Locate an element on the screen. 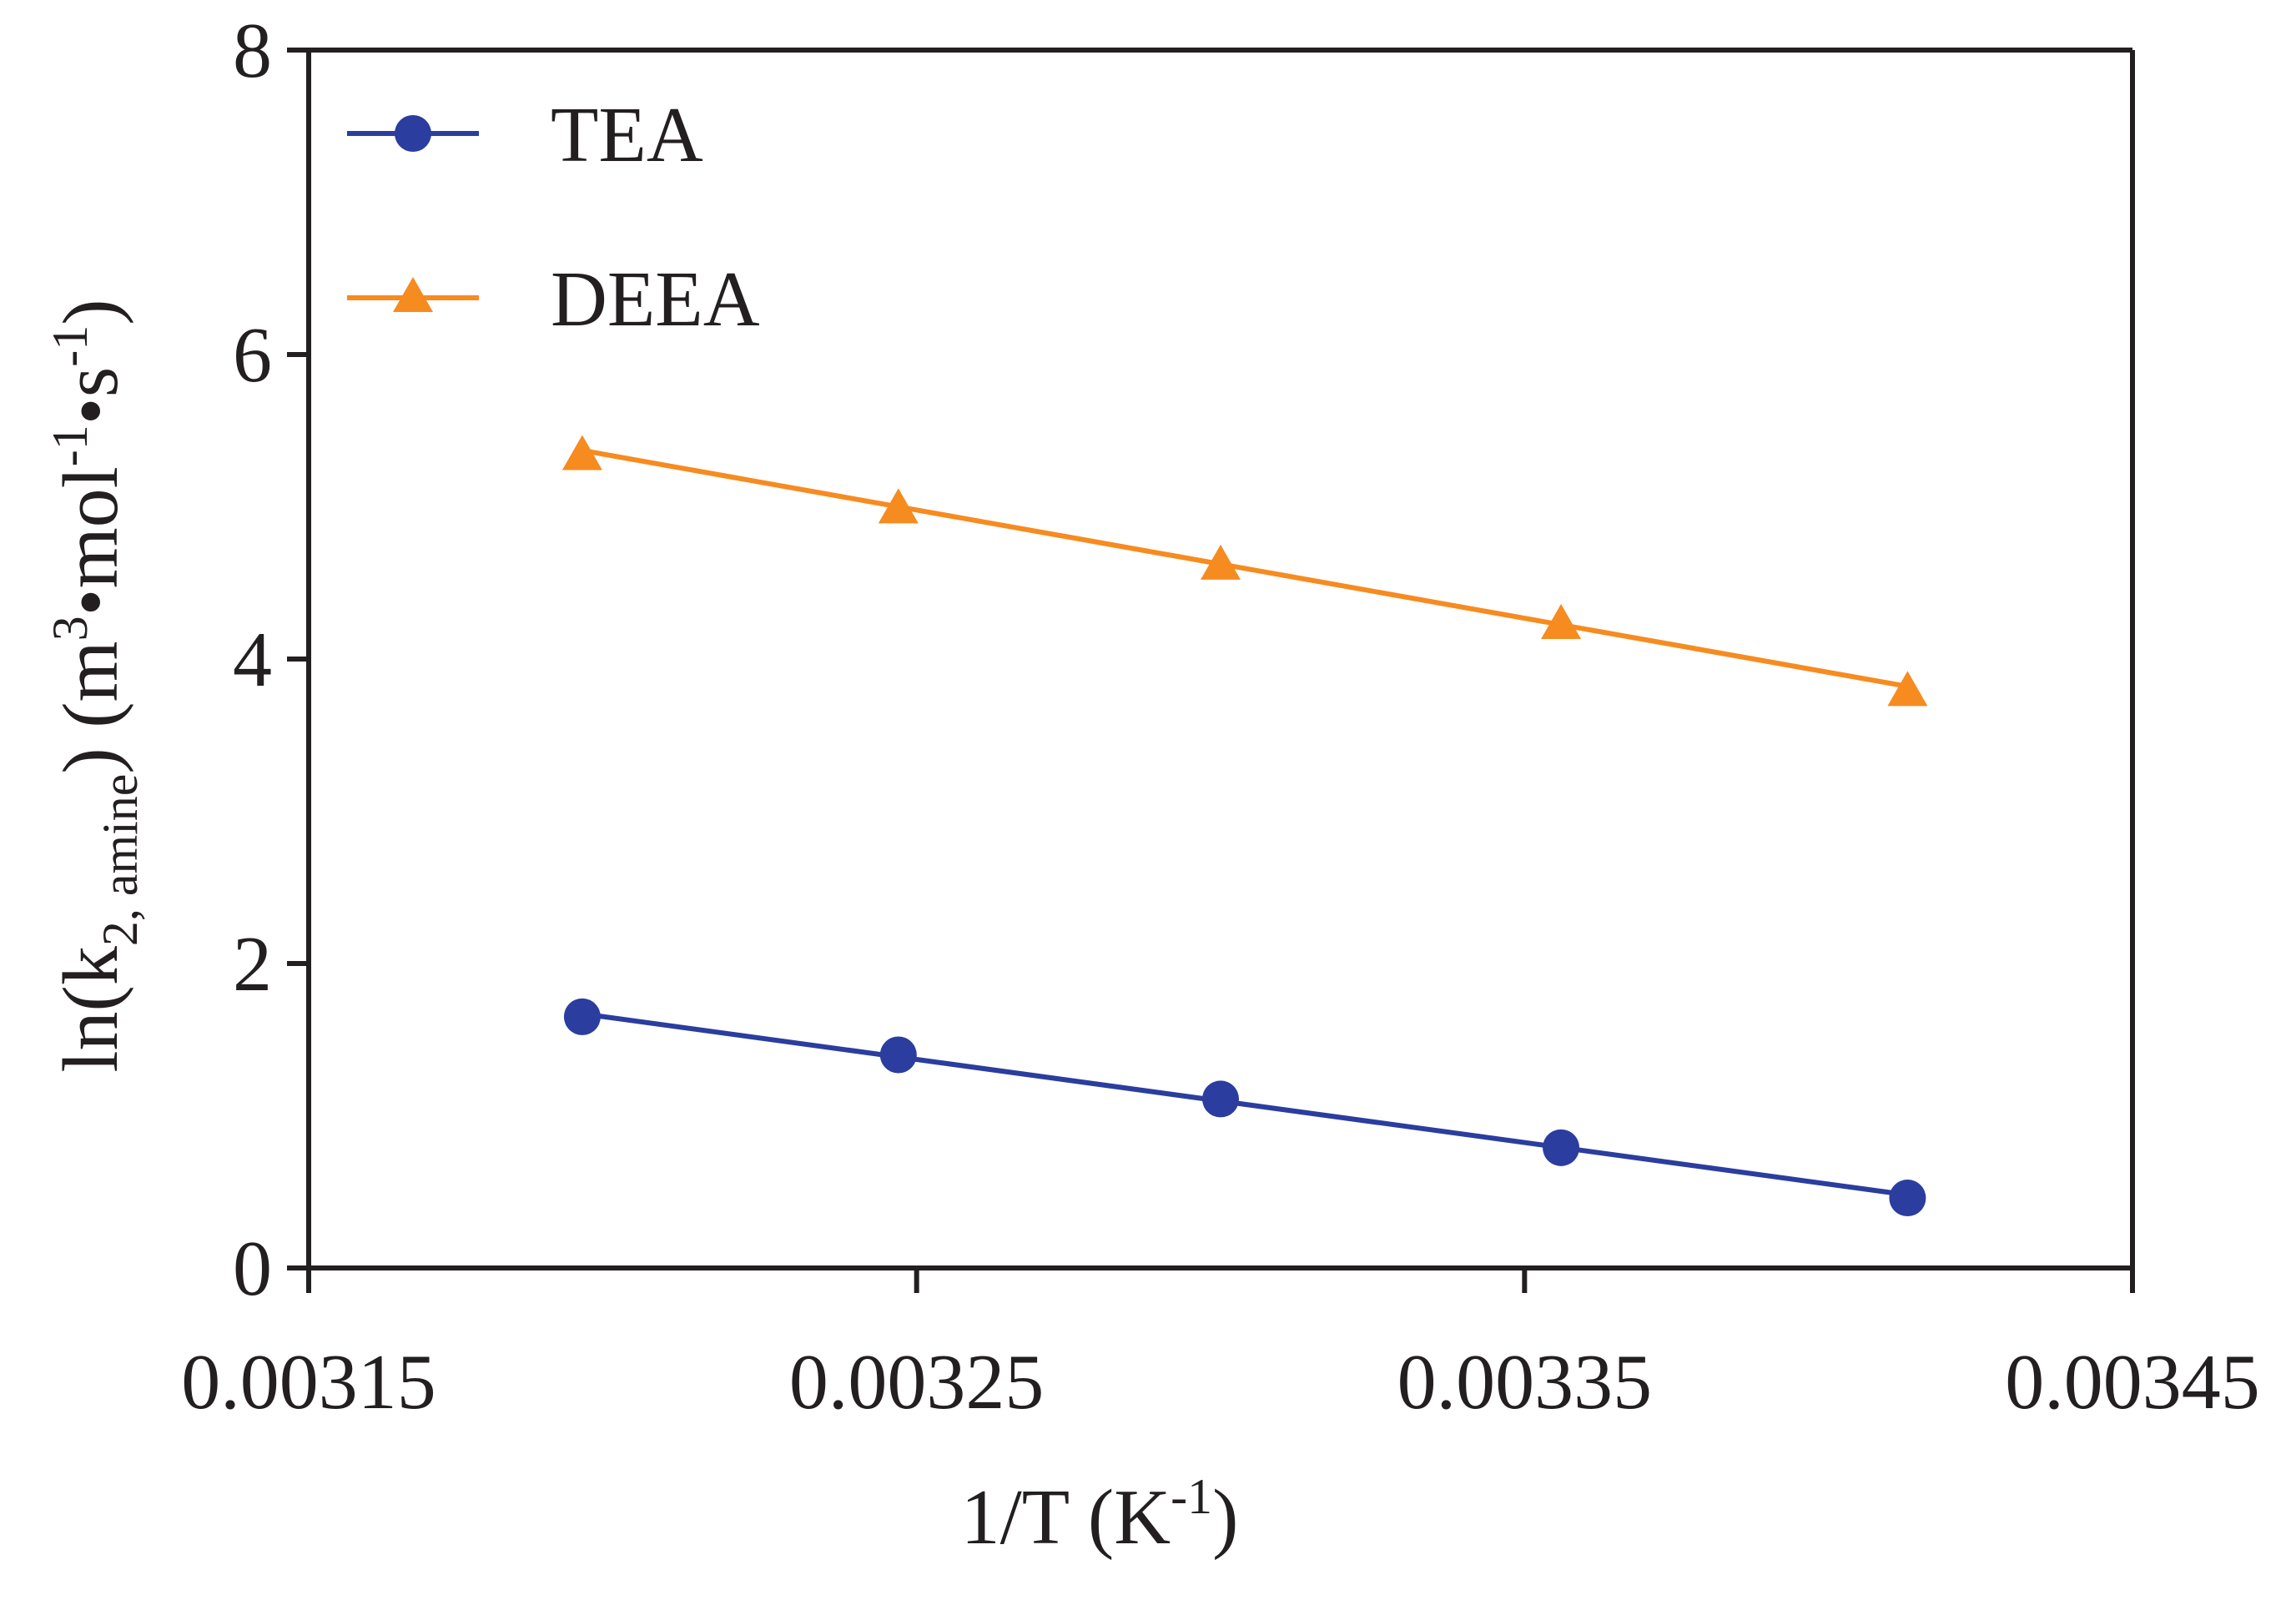  y-tick-label: 2 is located at coordinates (252, 964).